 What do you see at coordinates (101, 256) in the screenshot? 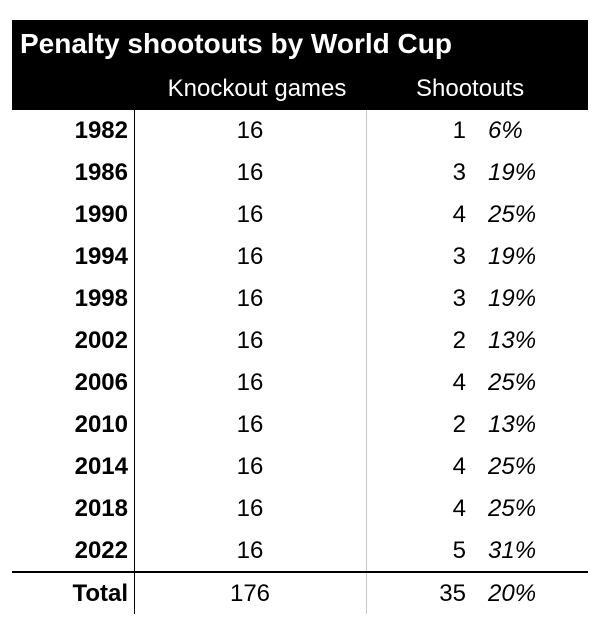
I see `row-year: 1994` at bounding box center [101, 256].